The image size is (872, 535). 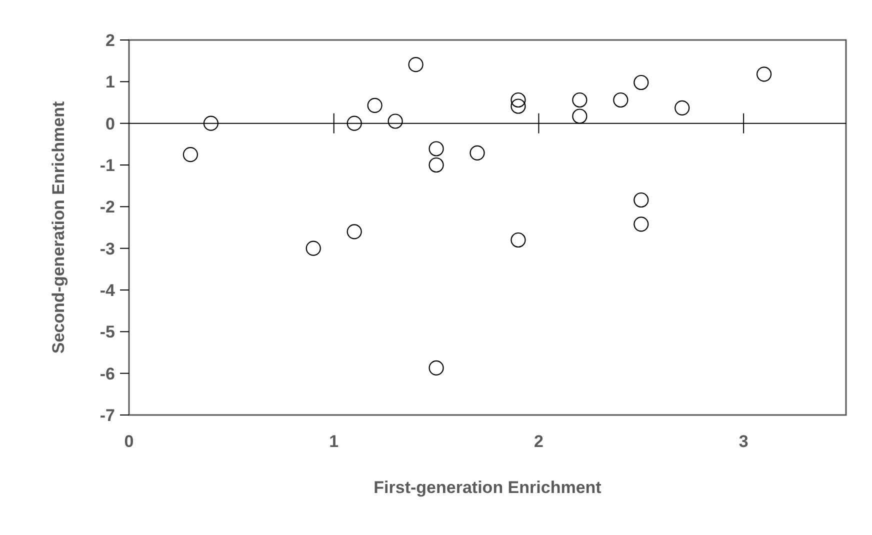 I want to click on y-tick-label: -1, so click(x=107, y=165).